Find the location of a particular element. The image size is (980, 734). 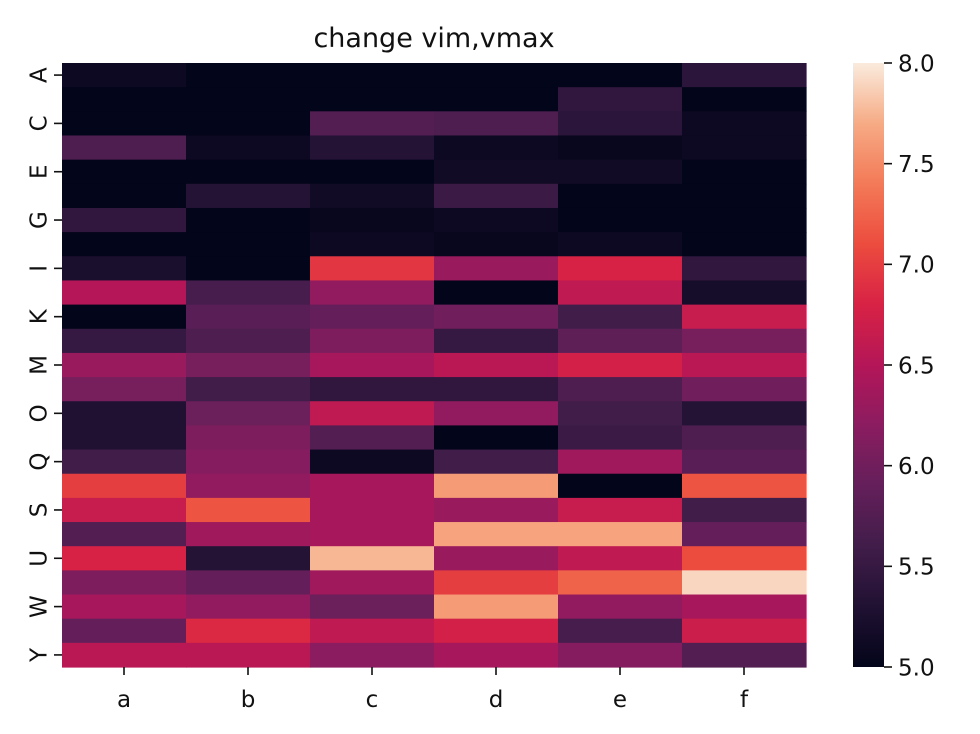

colorbar is located at coordinates (868, 365).